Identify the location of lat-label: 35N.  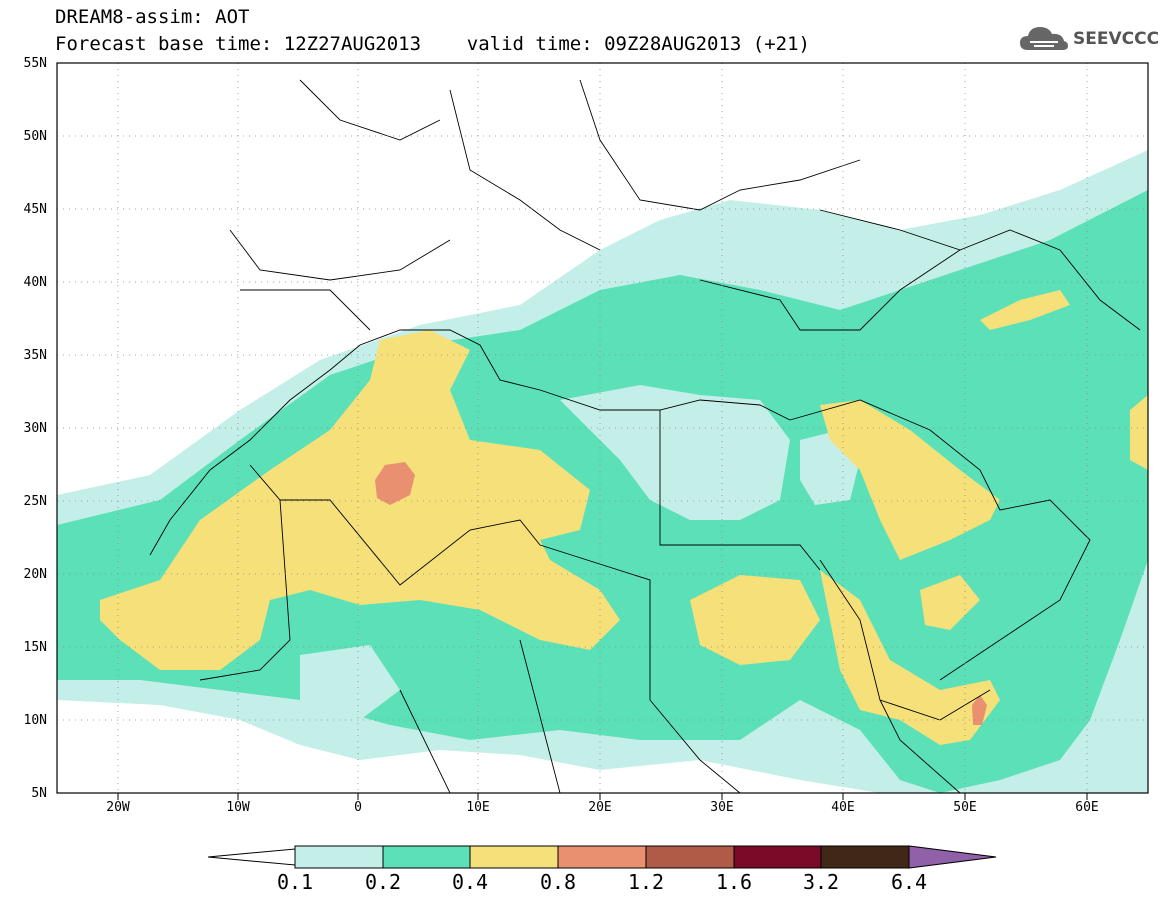
(35, 355).